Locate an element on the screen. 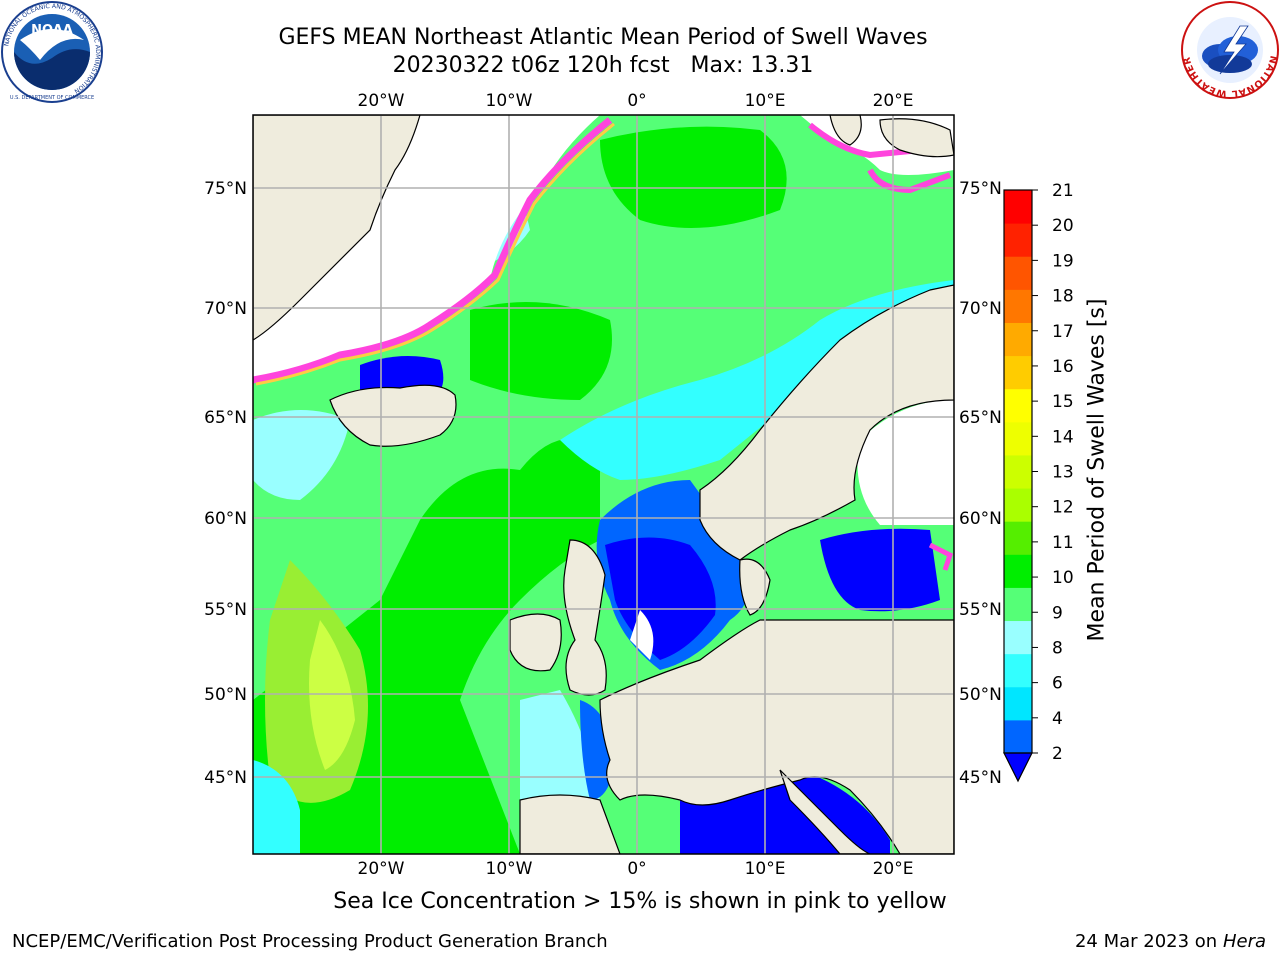  lon-tick-top: 20°W is located at coordinates (381, 101).